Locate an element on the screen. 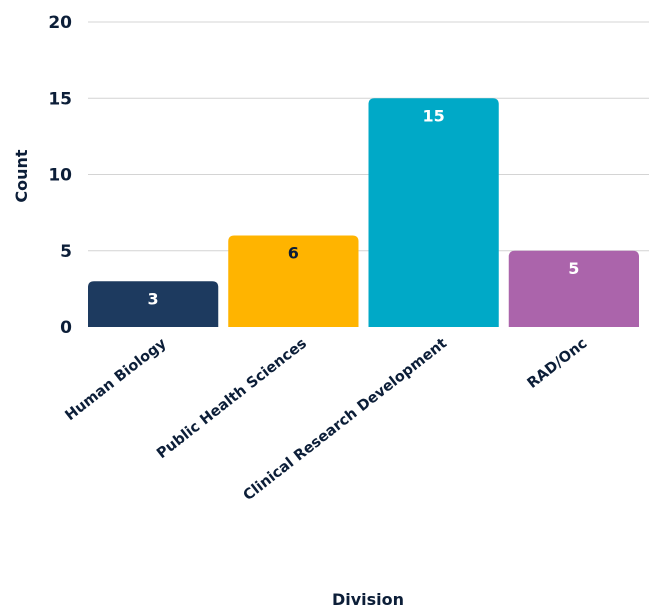  data-label: 15 is located at coordinates (433, 115).